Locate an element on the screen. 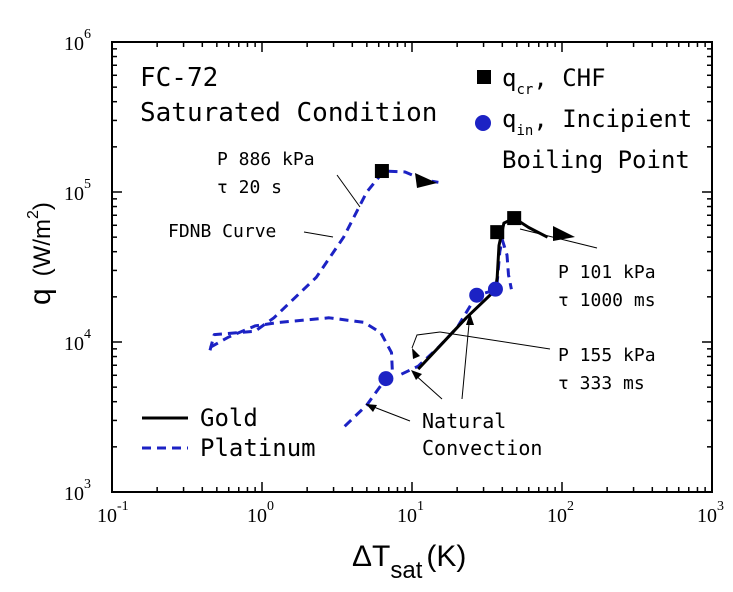 This screenshot has height=592, width=733. svg-text: 10⁵ is located at coordinates (77, 191).